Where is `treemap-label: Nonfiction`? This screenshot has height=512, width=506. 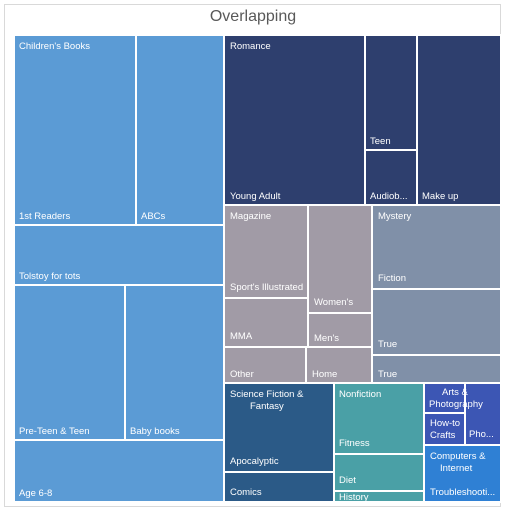 treemap-label: Nonfiction is located at coordinates (360, 394).